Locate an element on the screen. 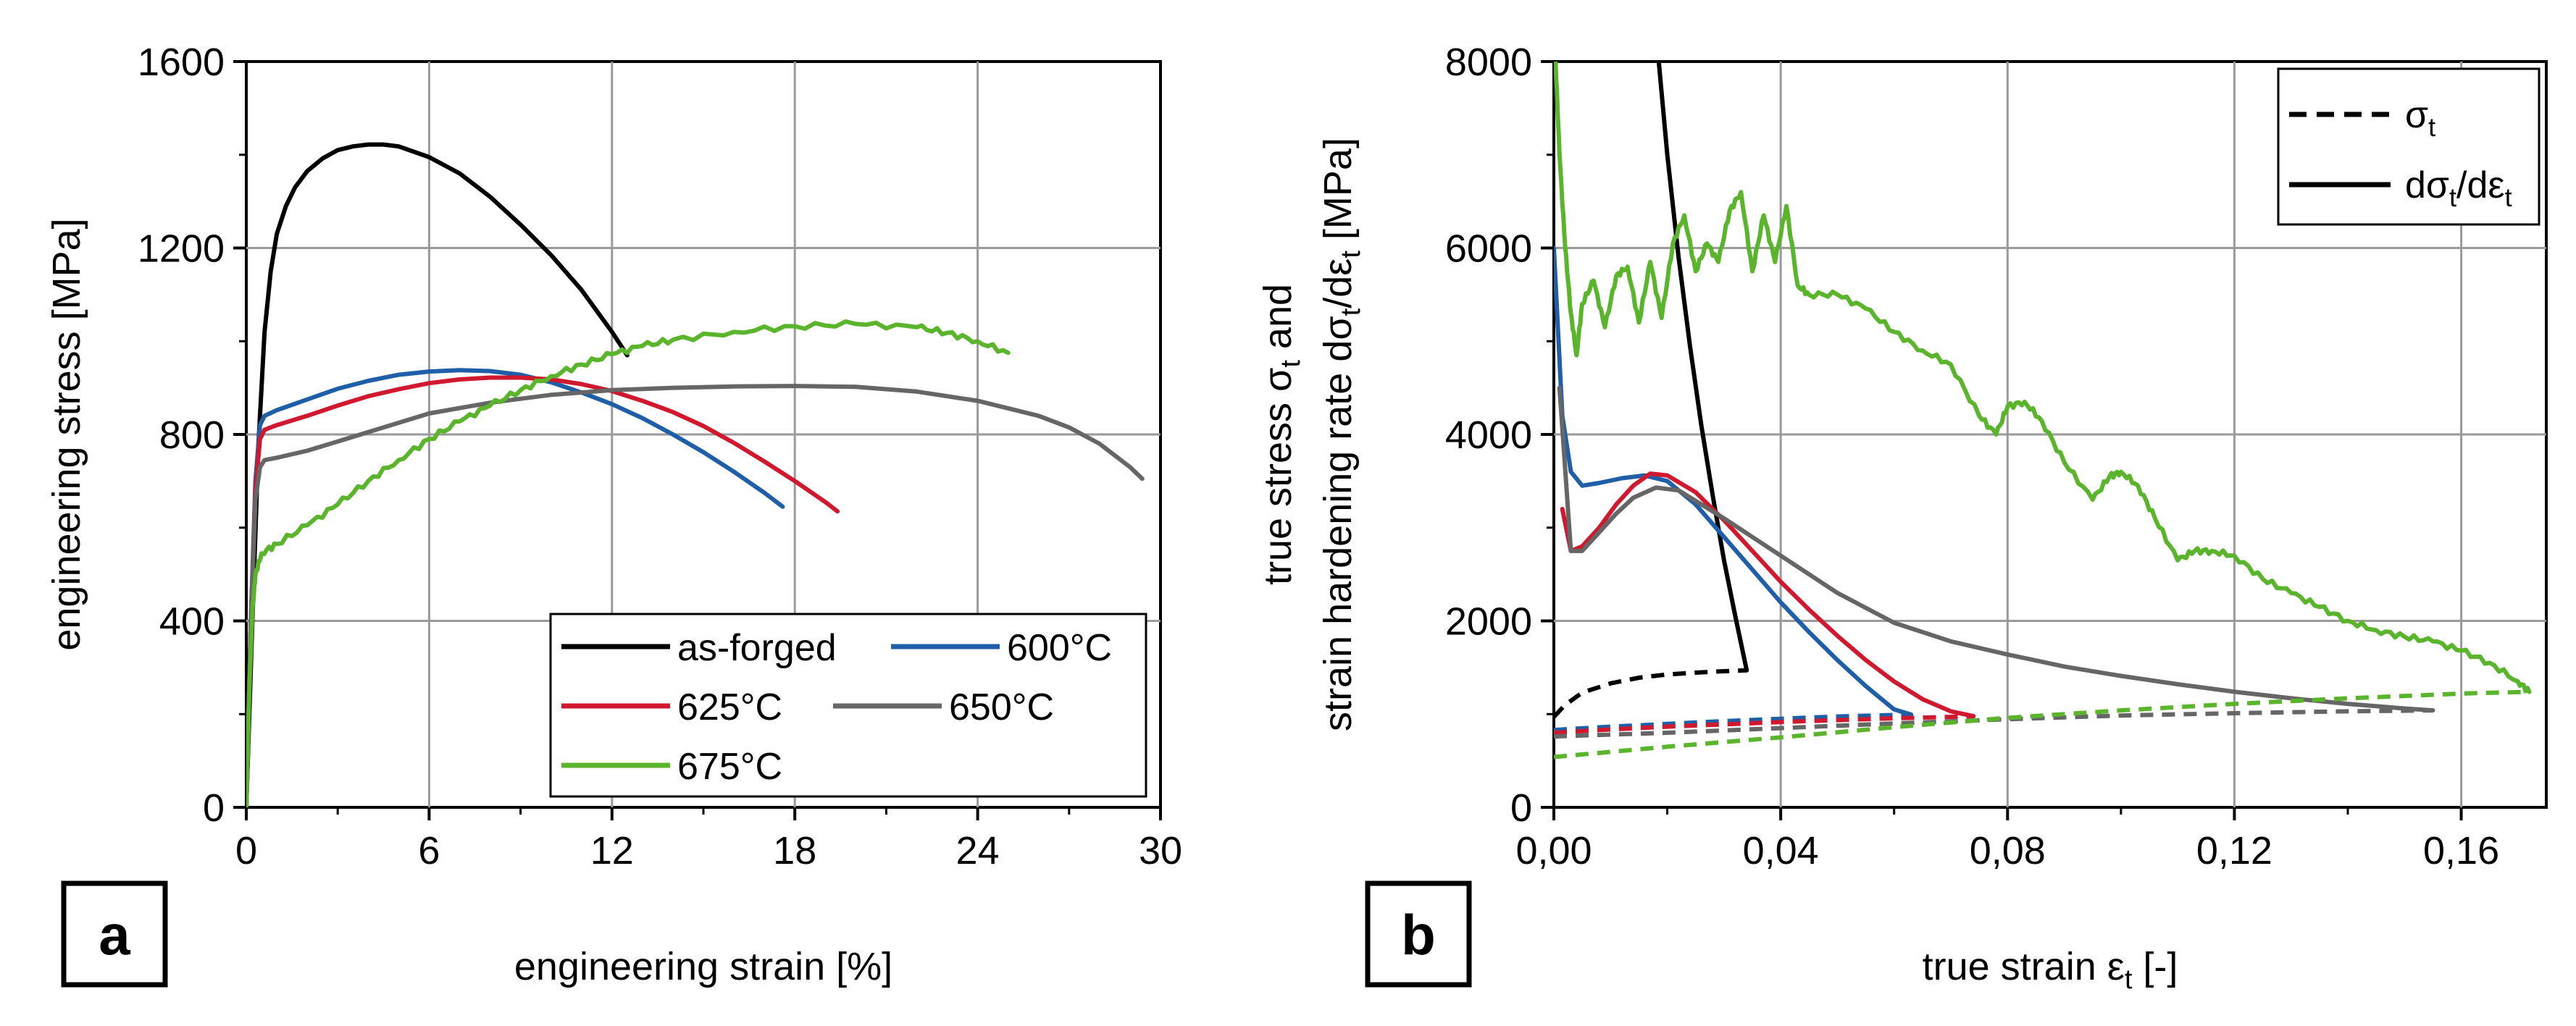 This screenshot has height=1026, width=2576. series-line-675-c is located at coordinates (628, 563).